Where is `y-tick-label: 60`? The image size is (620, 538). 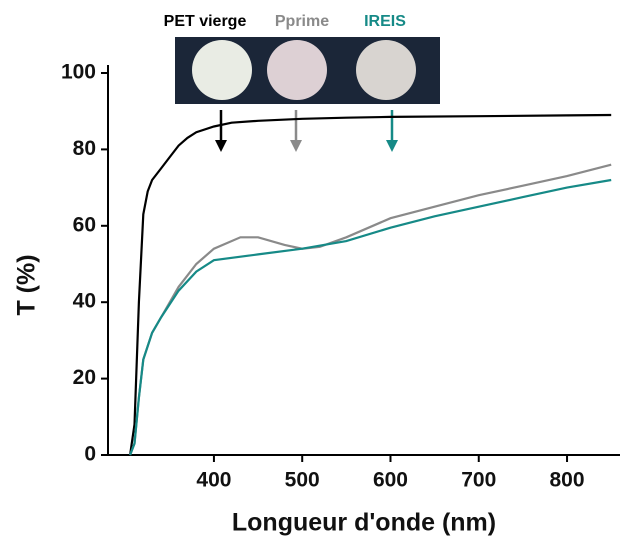
y-tick-label: 60 is located at coordinates (84, 224).